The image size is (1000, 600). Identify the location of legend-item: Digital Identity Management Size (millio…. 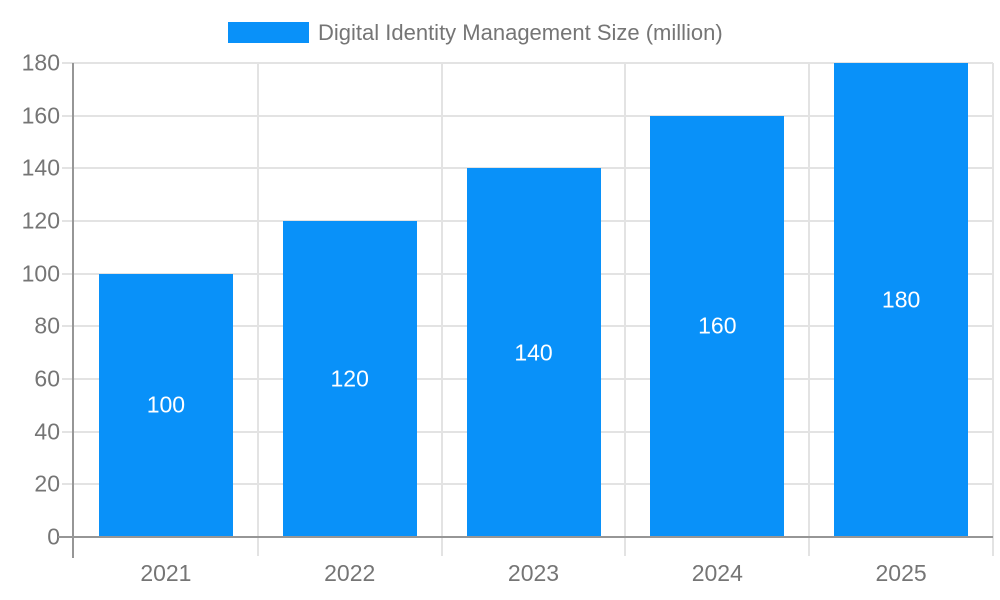
(475, 32).